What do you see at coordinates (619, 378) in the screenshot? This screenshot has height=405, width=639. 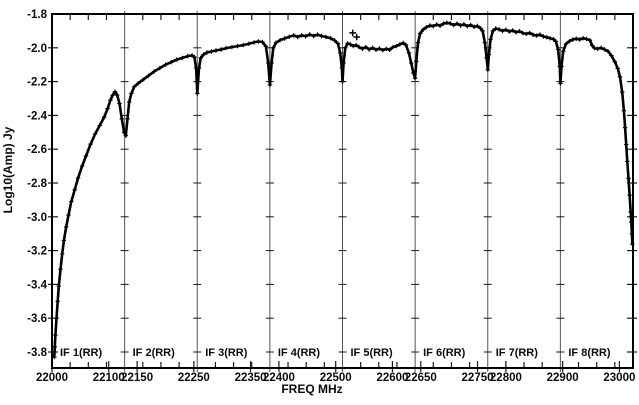 I see `x-tick-label: 23000` at bounding box center [619, 378].